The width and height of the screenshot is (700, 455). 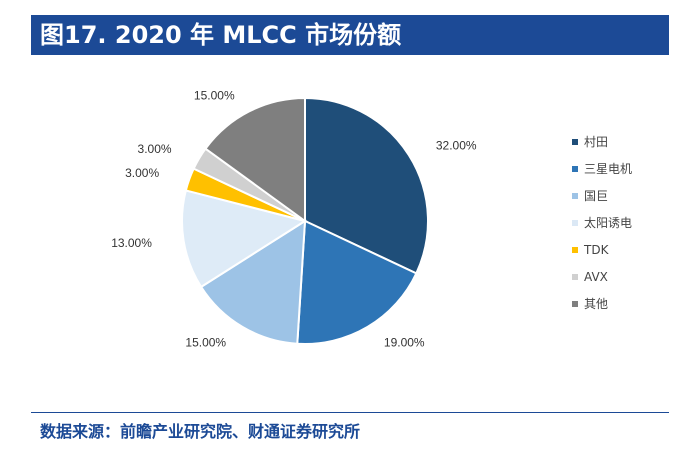 What do you see at coordinates (608, 223) in the screenshot?
I see `legend-label: 太阳诱电` at bounding box center [608, 223].